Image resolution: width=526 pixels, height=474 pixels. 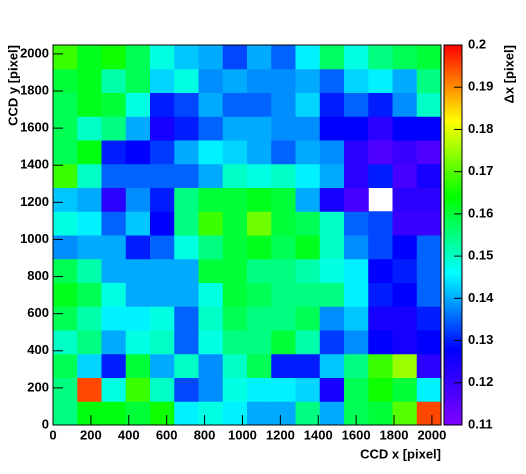 I want to click on colorbar-tick-label: 0.14, so click(x=481, y=297).